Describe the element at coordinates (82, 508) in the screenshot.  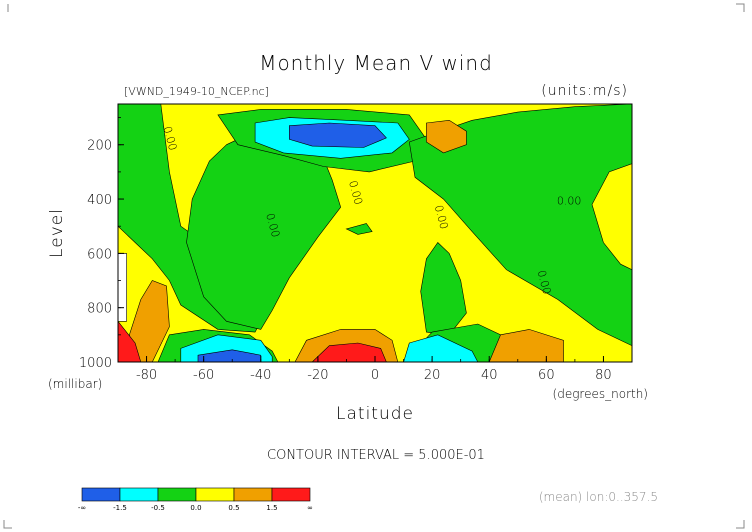
I see `colorbar-tick-label: -∞` at that location.